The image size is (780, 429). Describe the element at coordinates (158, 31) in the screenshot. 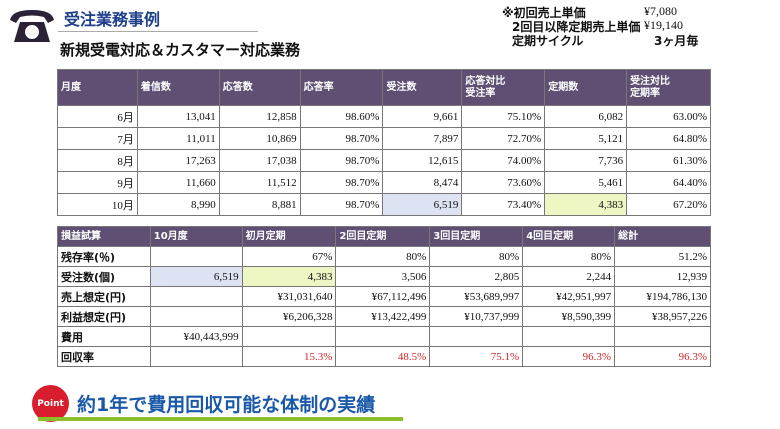

I see `title-divider` at that location.